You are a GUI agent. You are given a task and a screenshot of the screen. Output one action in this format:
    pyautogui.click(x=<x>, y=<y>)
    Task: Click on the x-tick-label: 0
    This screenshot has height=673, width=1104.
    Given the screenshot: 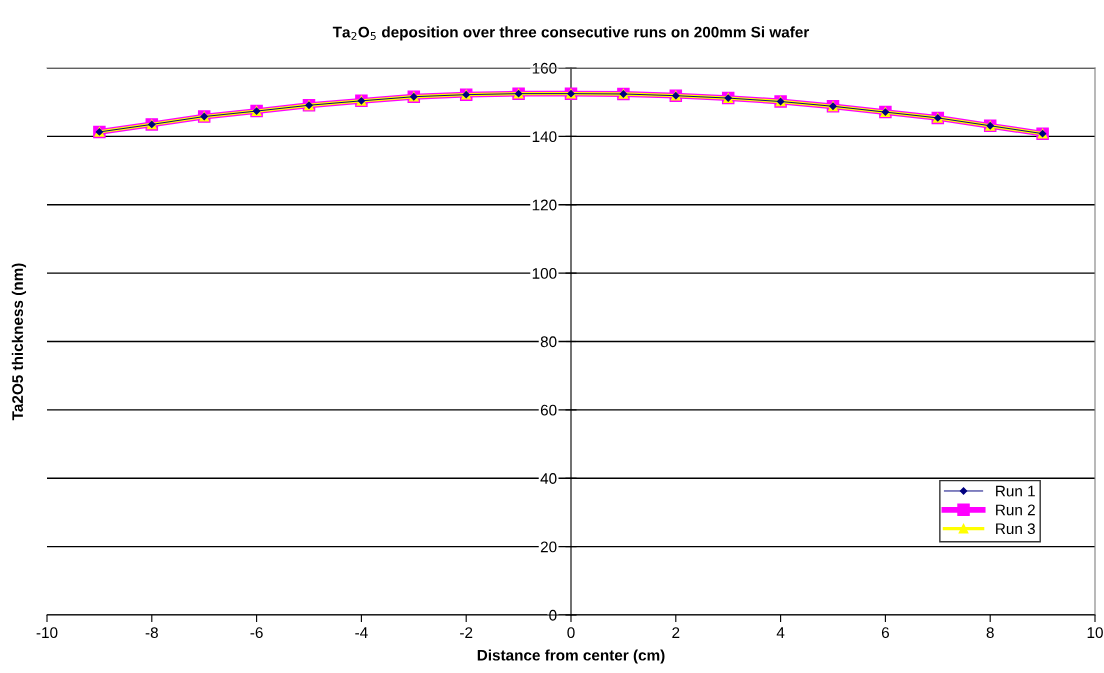 What is the action you would take?
    pyautogui.click(x=571, y=633)
    